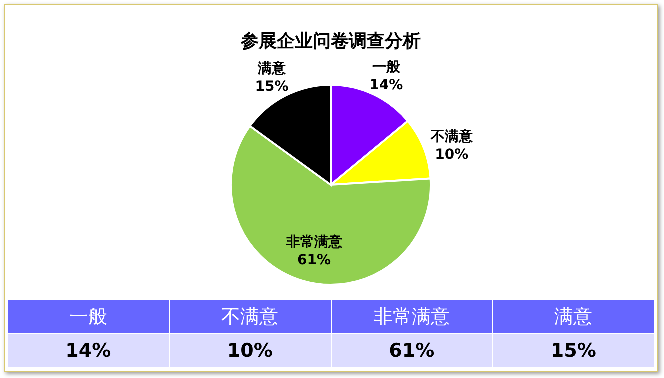 The width and height of the screenshot is (664, 378). I want to click on text: 14%, so click(89, 351).